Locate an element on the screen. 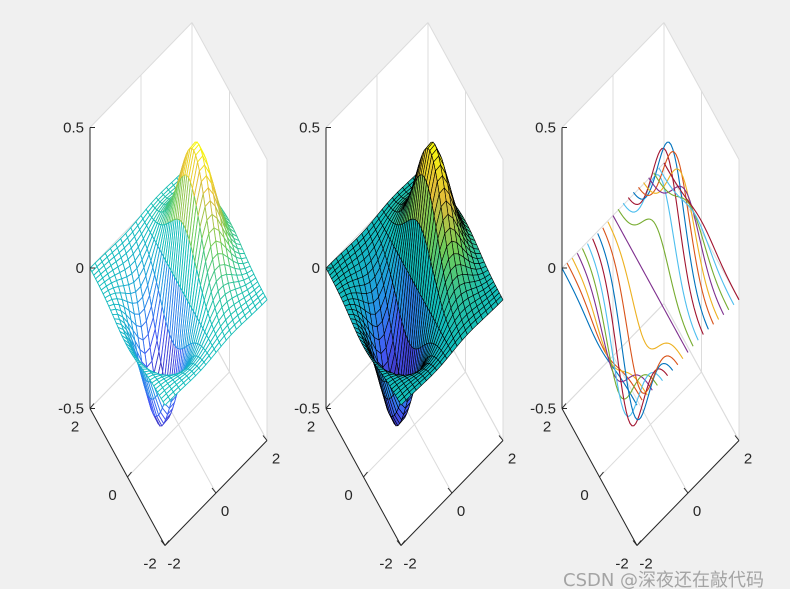  surface-patch is located at coordinates (402, 401).